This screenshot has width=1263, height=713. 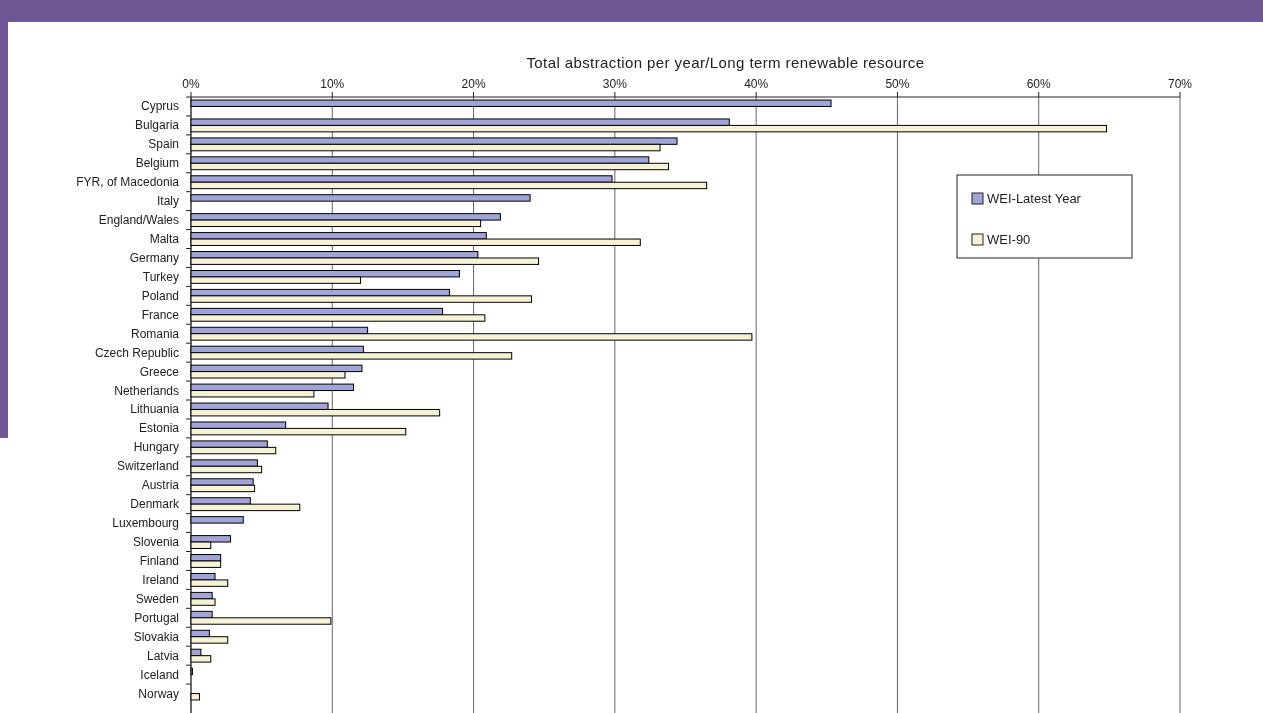 What do you see at coordinates (156, 636) in the screenshot?
I see `y-tick-label: Slovakia` at bounding box center [156, 636].